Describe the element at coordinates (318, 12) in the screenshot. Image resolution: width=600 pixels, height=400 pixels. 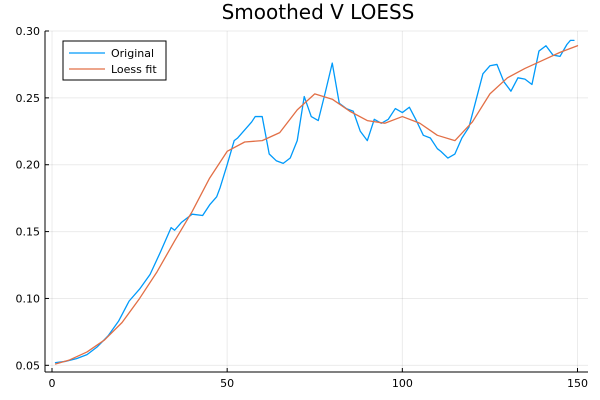
I see `chart-title: Smoothed V LOESS` at that location.